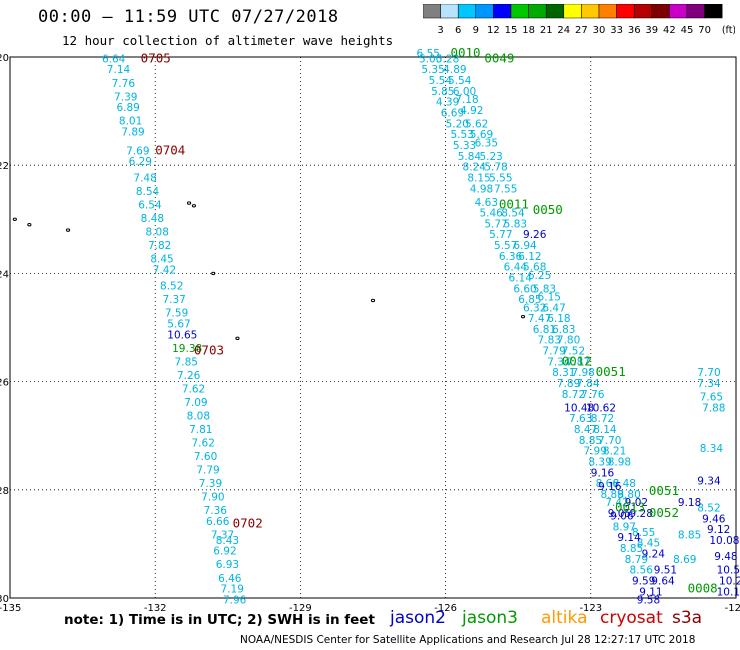  What do you see at coordinates (148, 192) in the screenshot?
I see `wave-height-value: 8.54` at bounding box center [148, 192].